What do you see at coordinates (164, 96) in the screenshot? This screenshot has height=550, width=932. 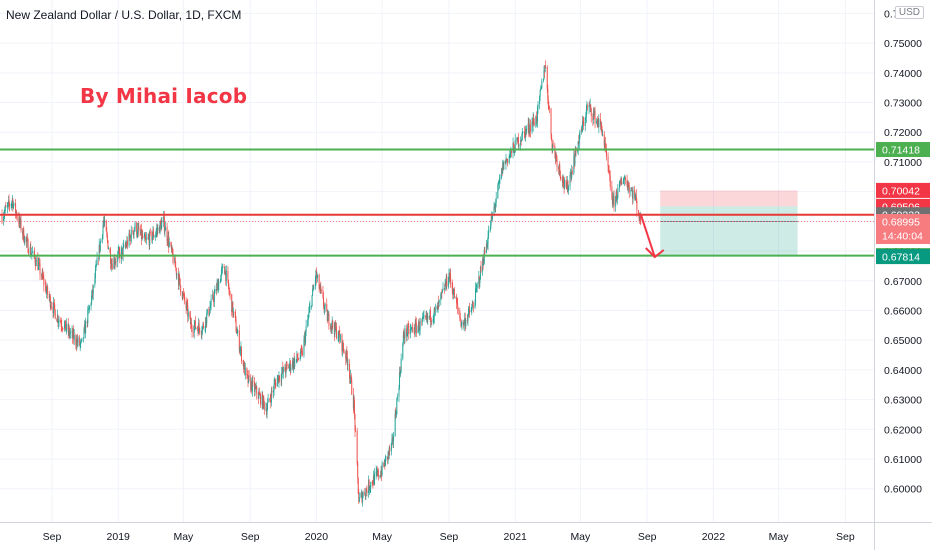 I see `author-annotation: By Mihai Iacob` at bounding box center [164, 96].